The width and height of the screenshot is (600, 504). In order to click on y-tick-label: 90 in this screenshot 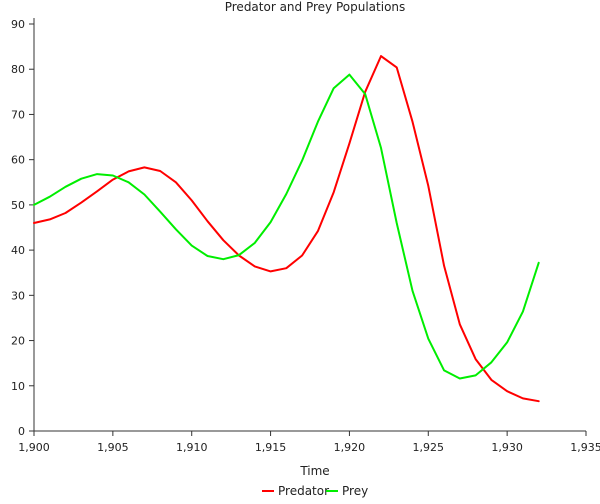, I will do `click(18, 24)`.